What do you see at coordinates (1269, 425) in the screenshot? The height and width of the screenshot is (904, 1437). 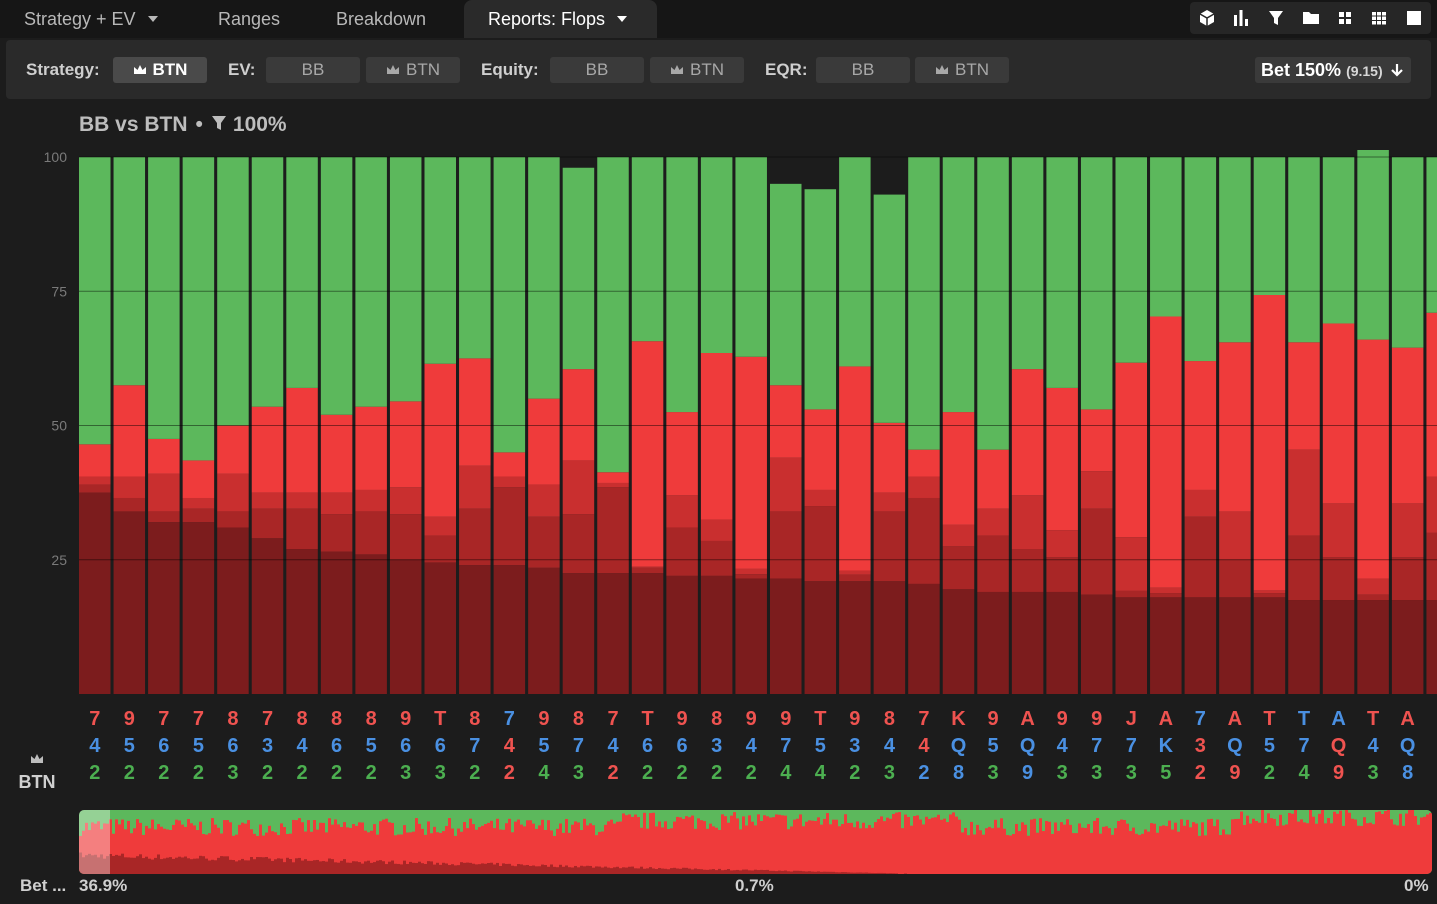 I see `bar-T52` at bounding box center [1269, 425].